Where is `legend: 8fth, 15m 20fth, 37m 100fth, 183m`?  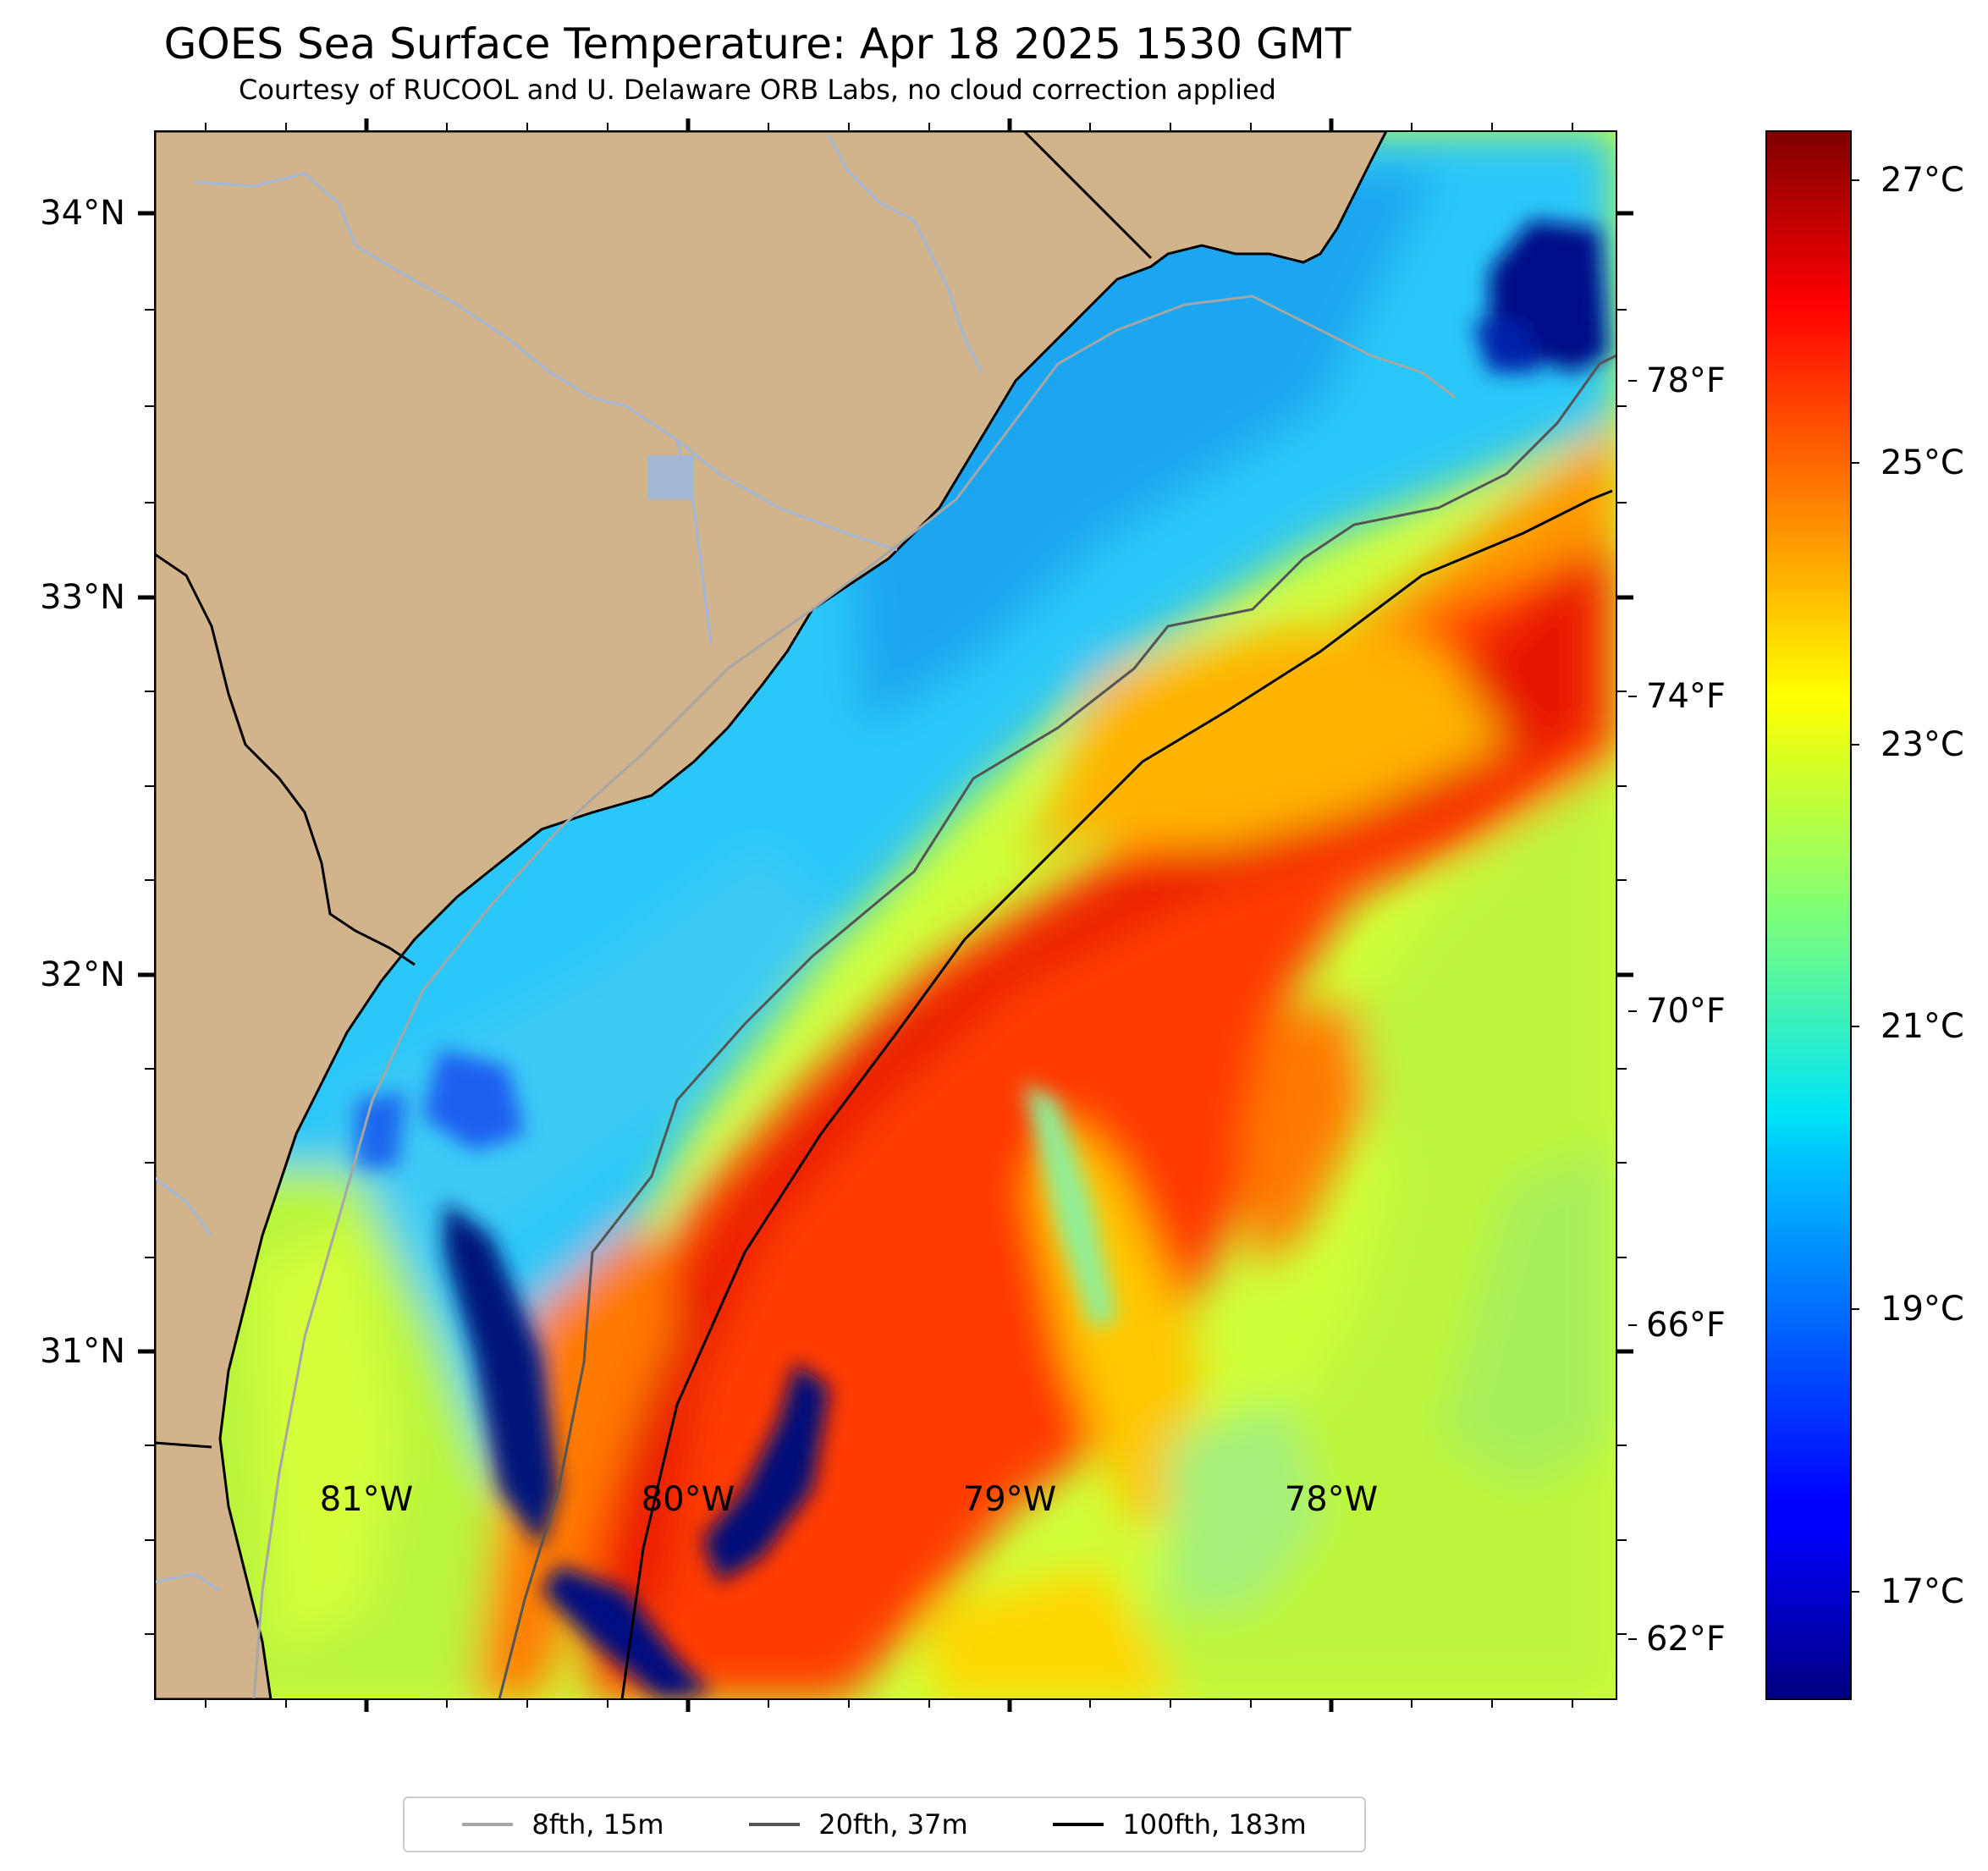 legend: 8fth, 15m 20fth, 37m 100fth, 183m is located at coordinates (884, 1824).